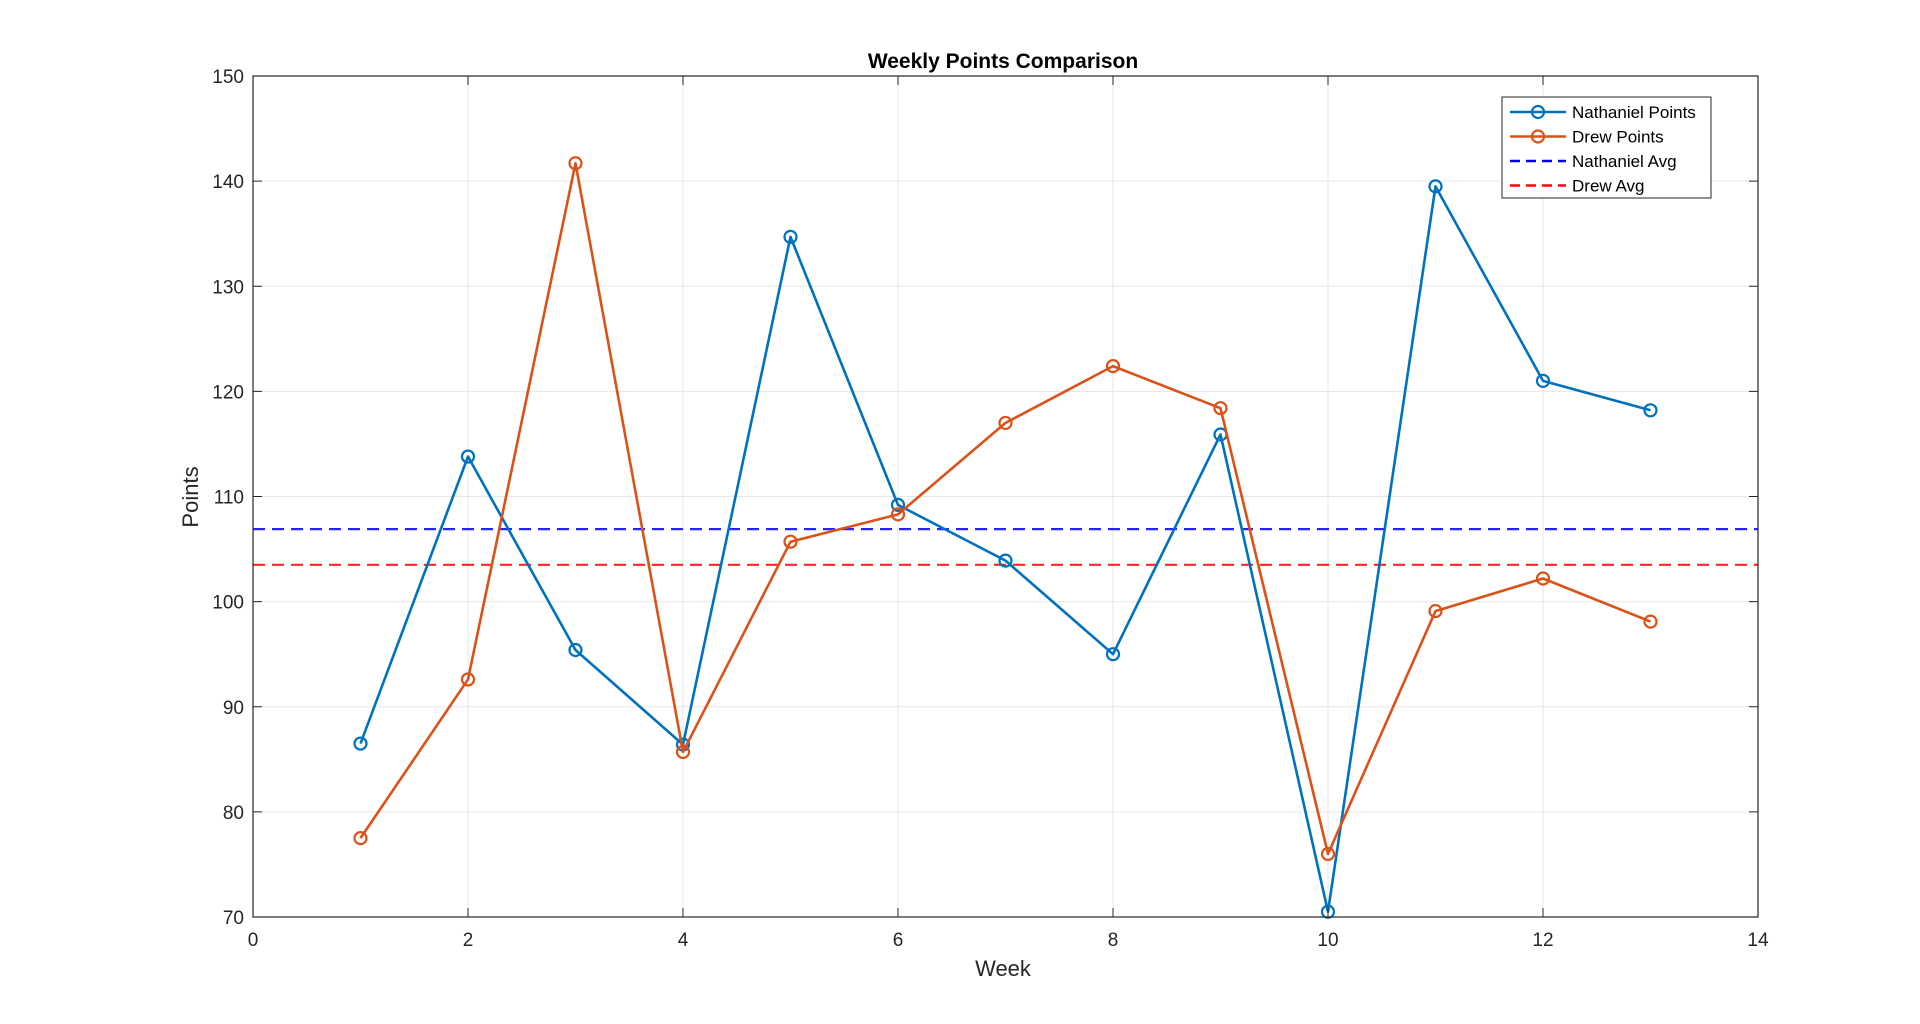 Image resolution: width=1920 pixels, height=1024 pixels. Describe the element at coordinates (1113, 940) in the screenshot. I see `x-tick-label: 8` at that location.